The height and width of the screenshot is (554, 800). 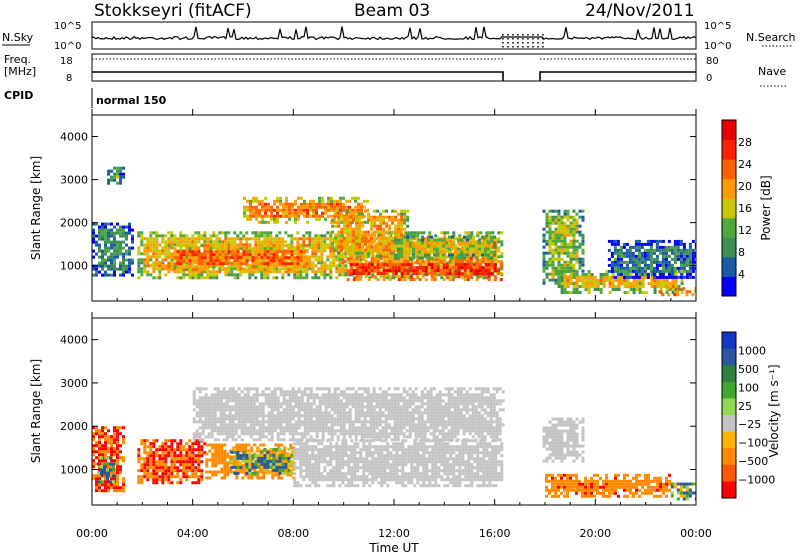 I want to click on cpid-label: CPID, so click(x=18, y=95).